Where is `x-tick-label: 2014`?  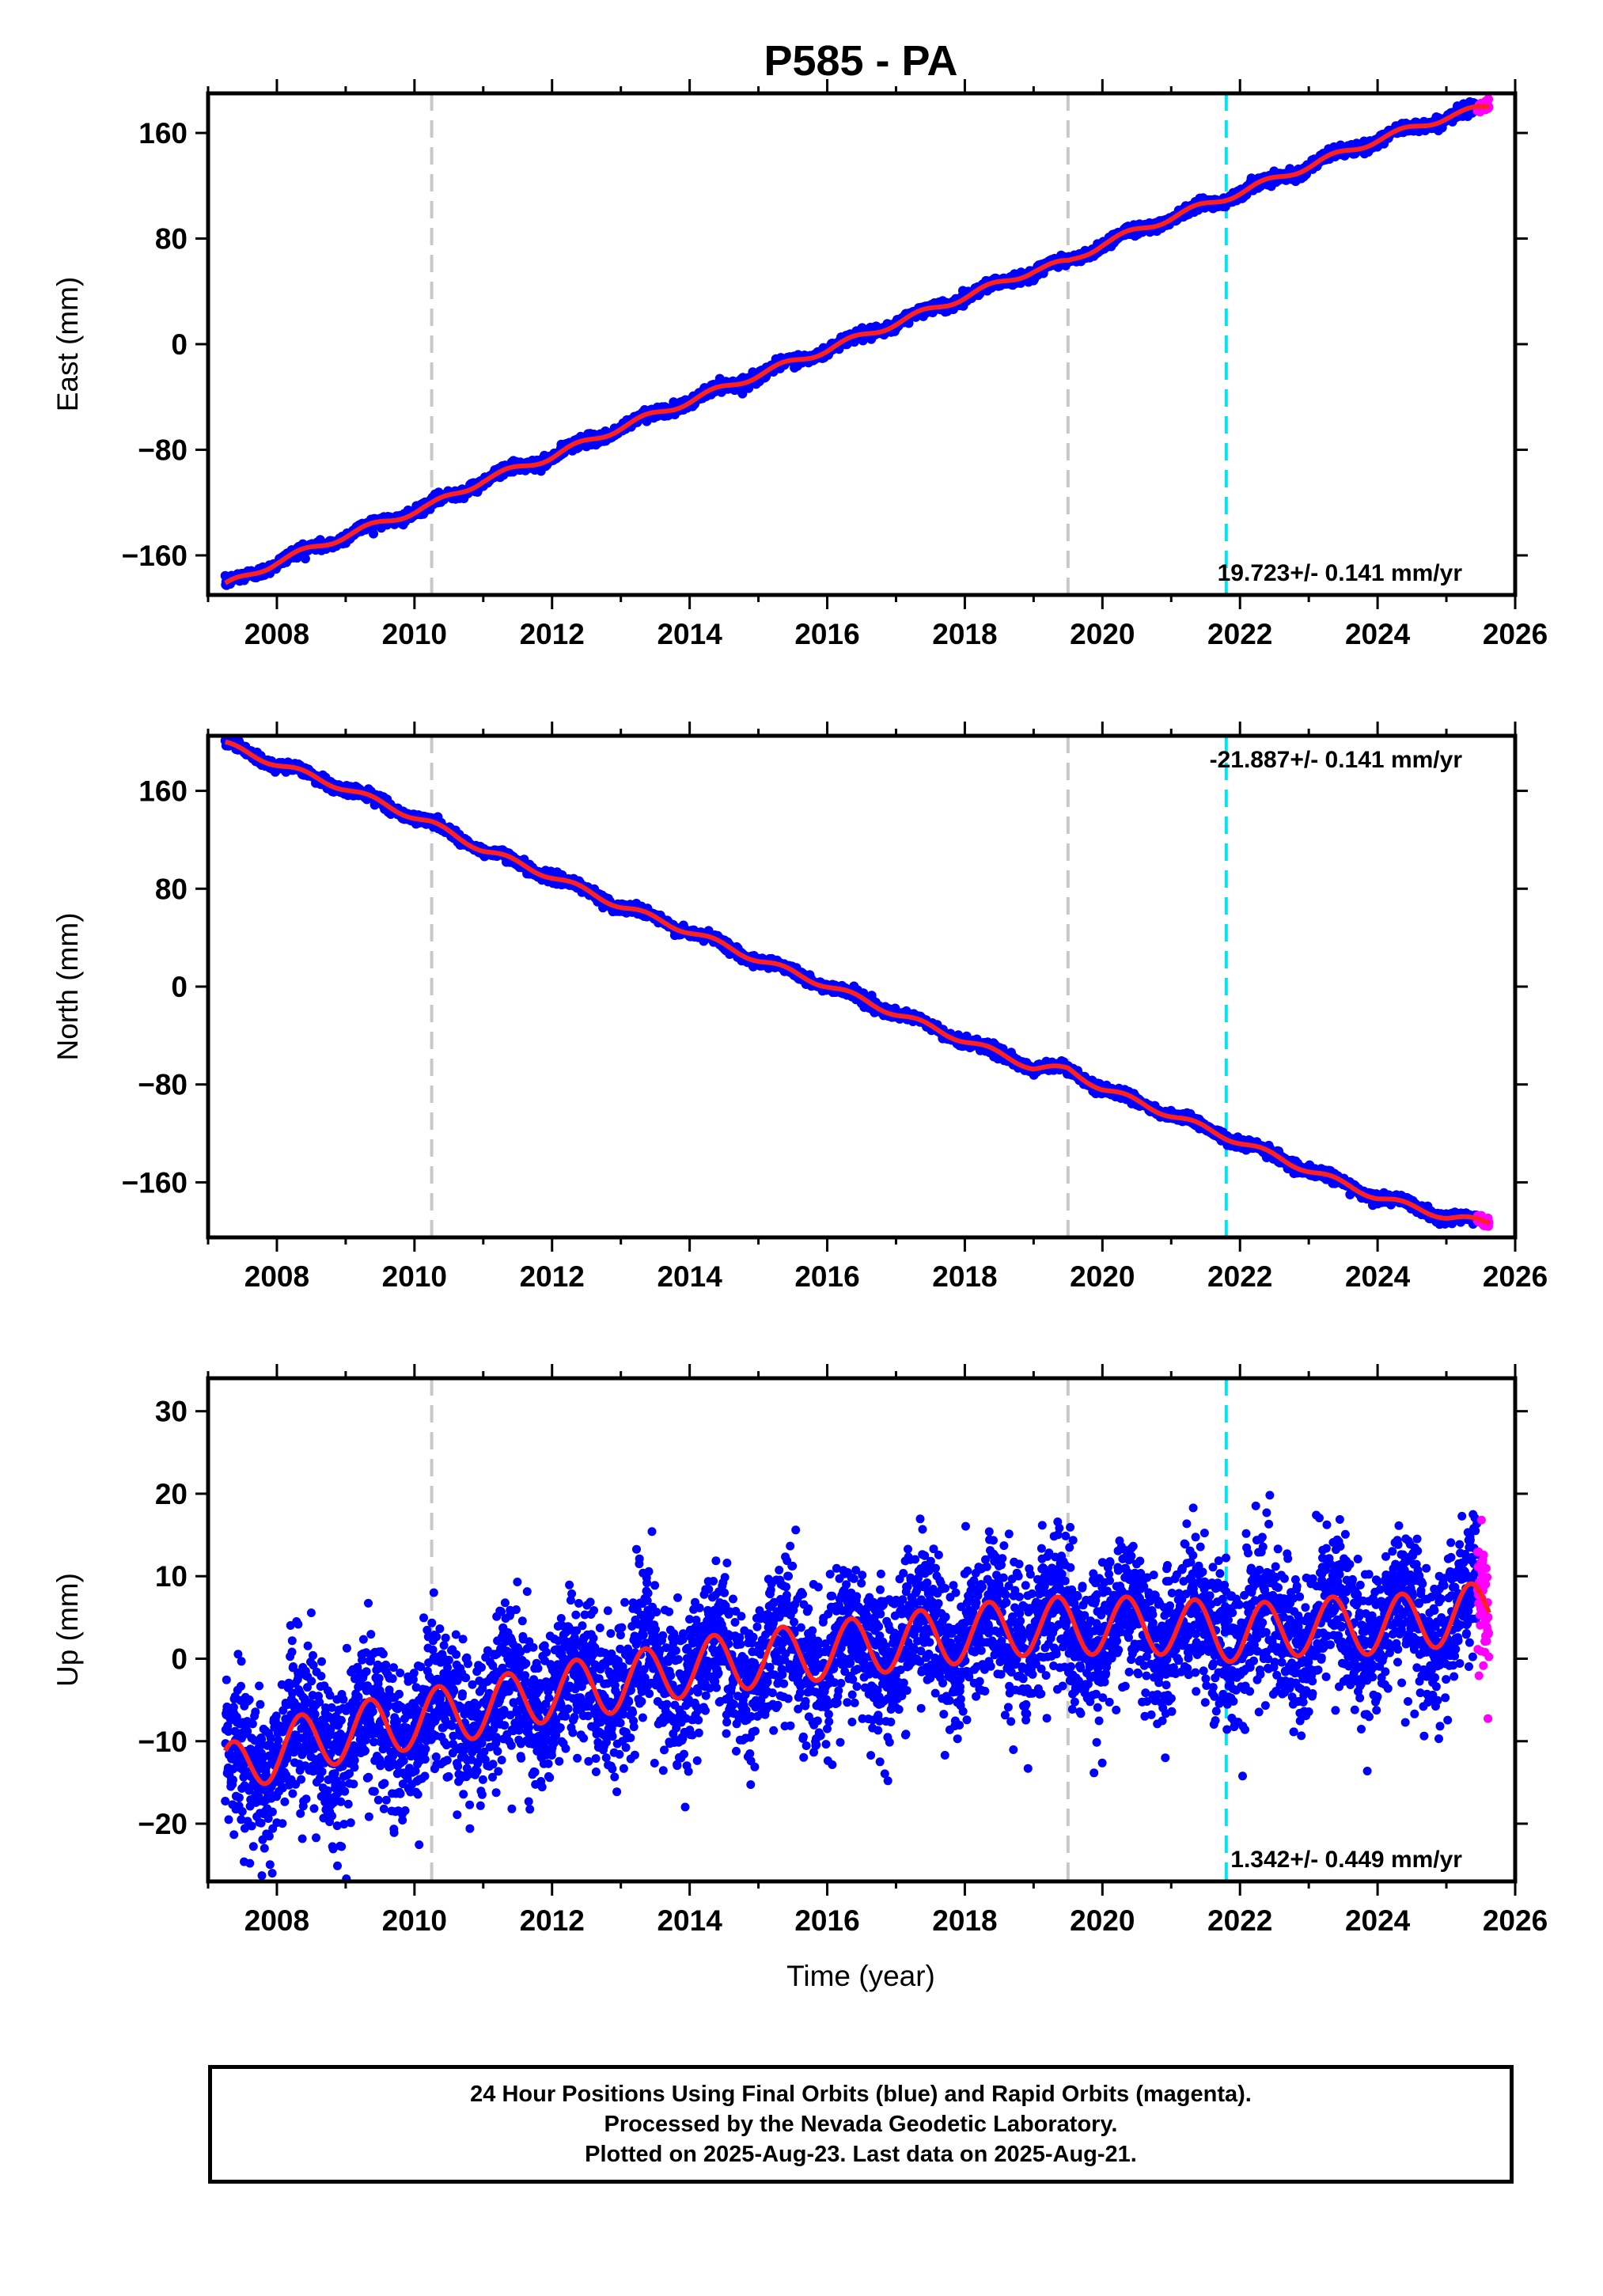 x-tick-label: 2014 is located at coordinates (689, 634).